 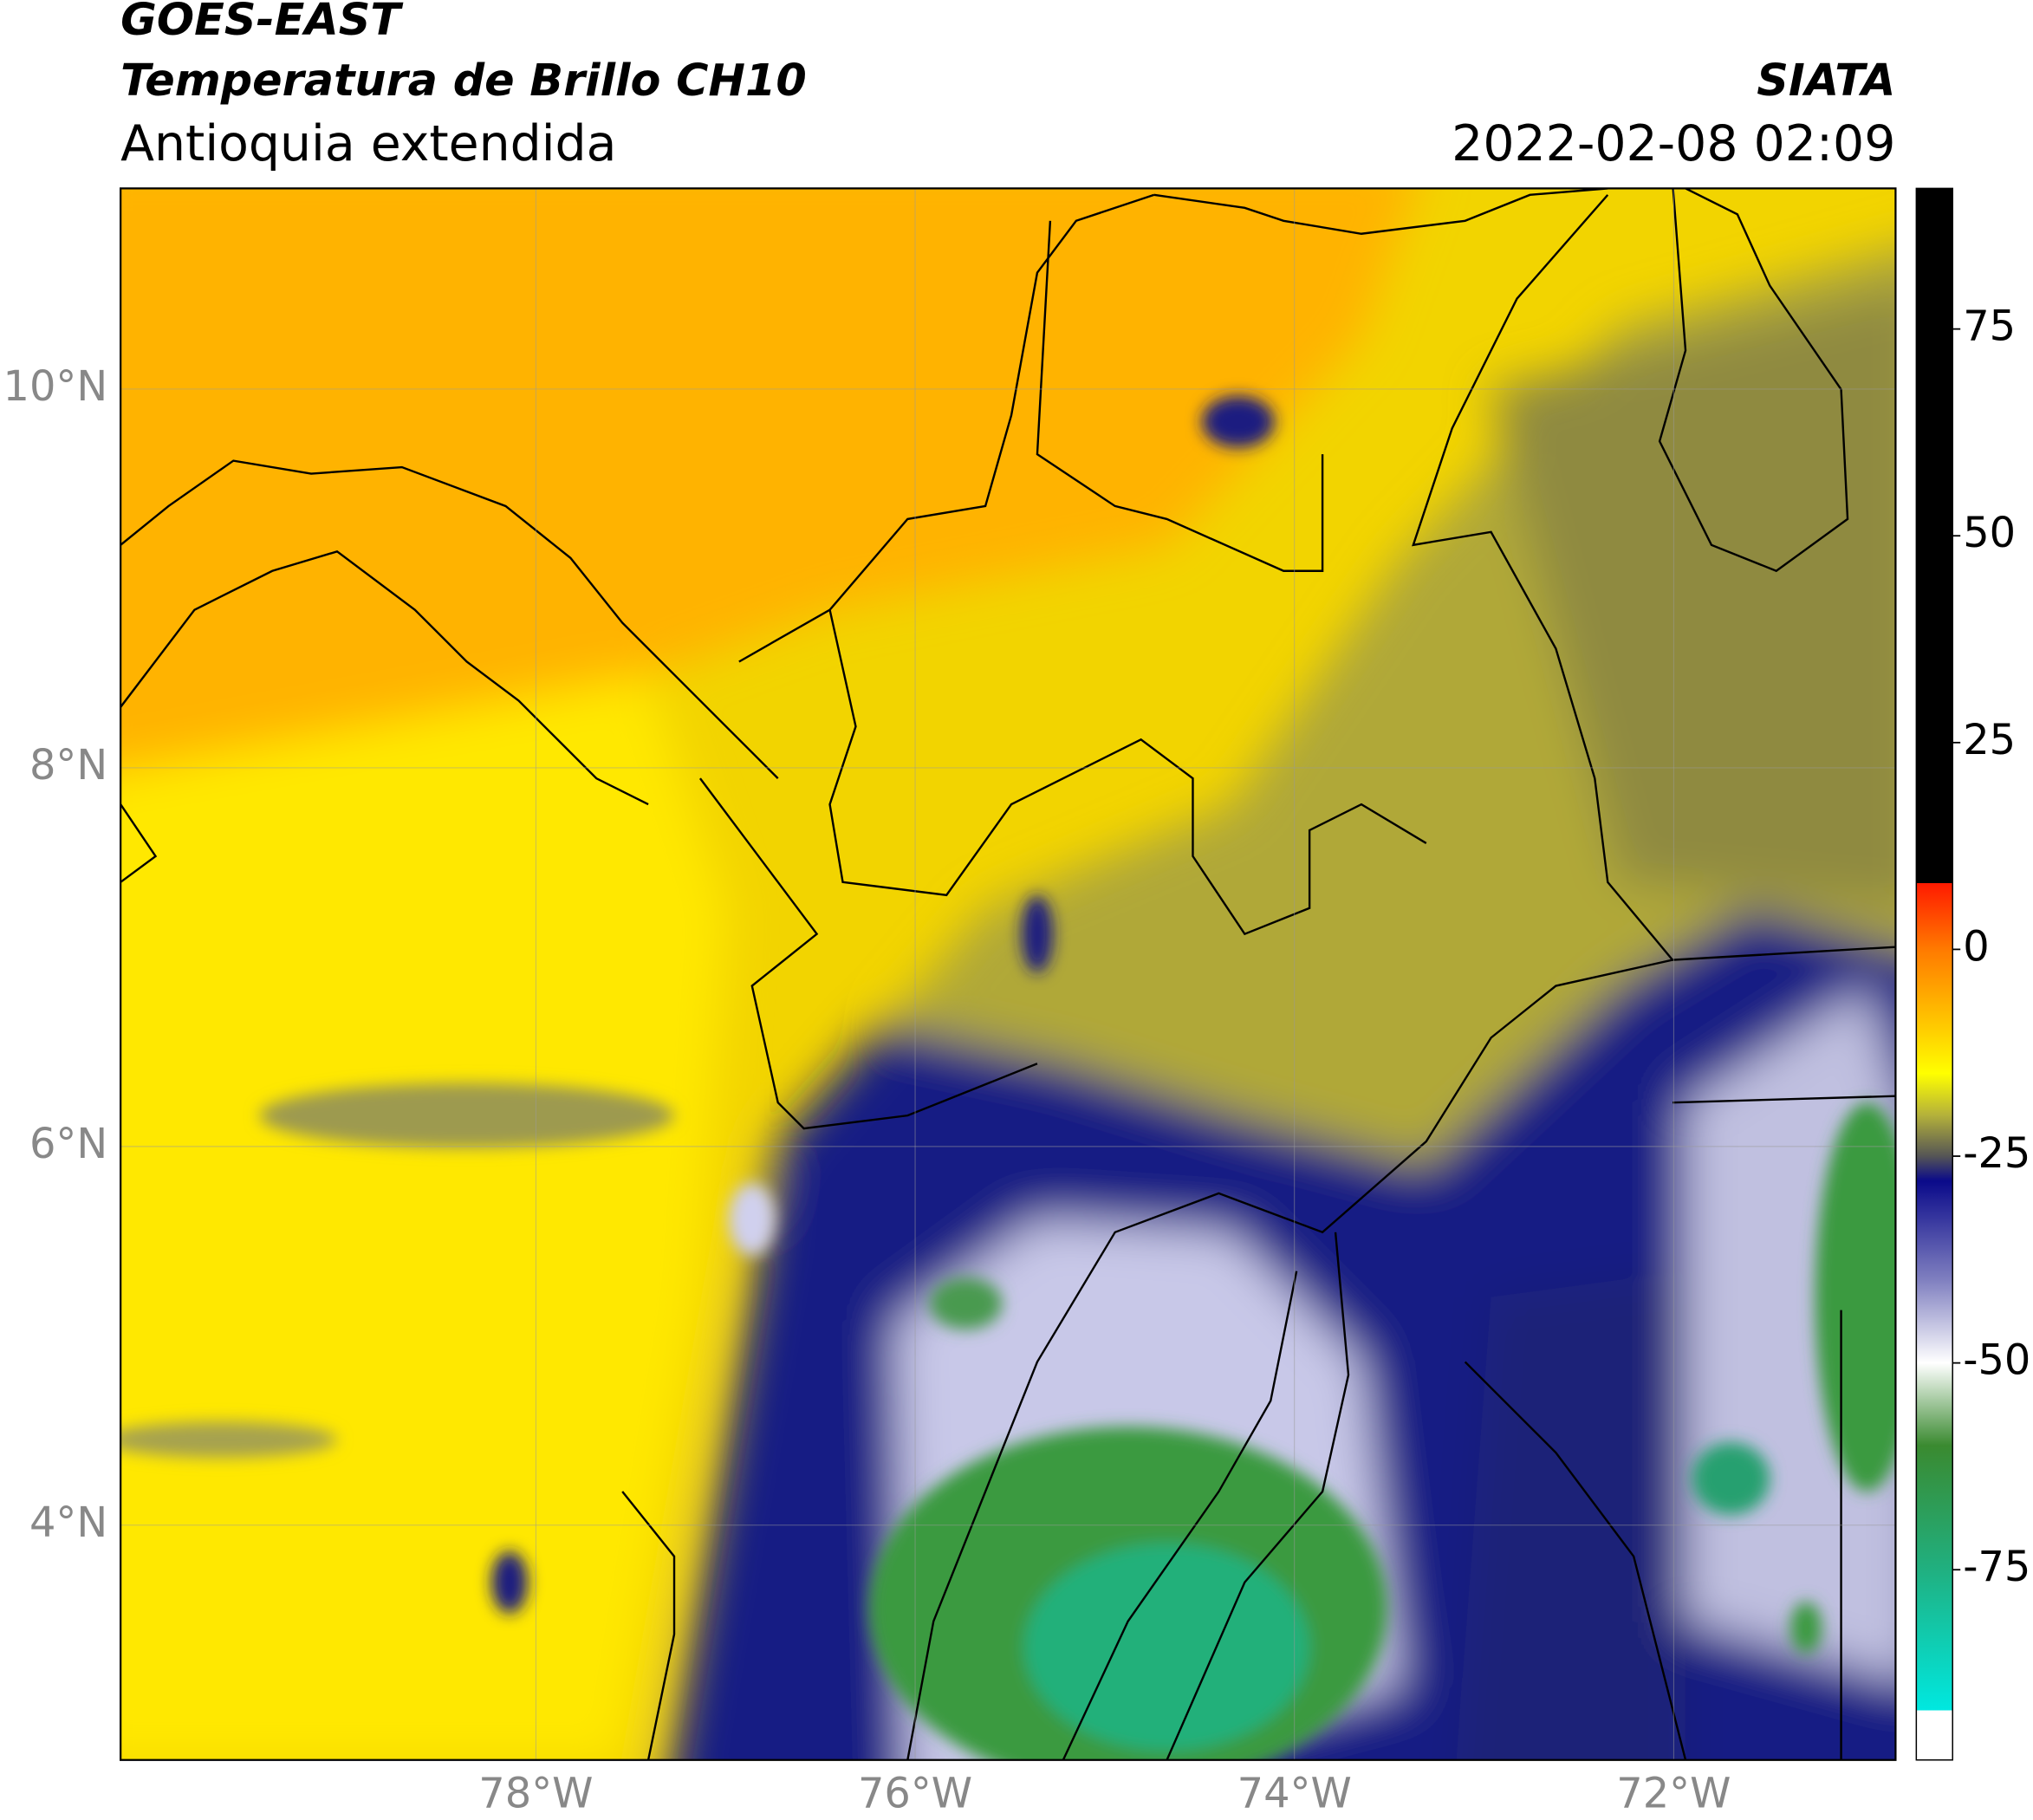 I want to click on x-tick-label: 74°W, so click(x=1294, y=1794).